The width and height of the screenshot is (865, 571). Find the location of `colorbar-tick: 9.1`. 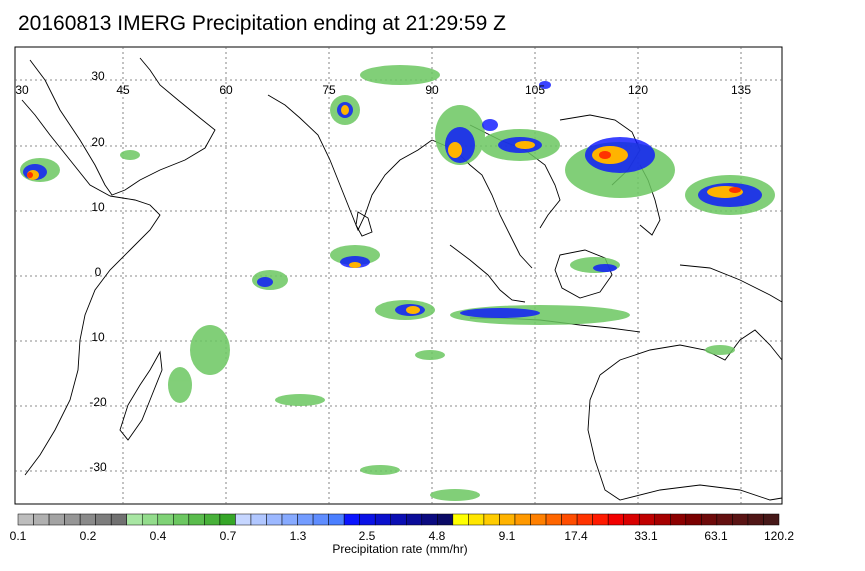

colorbar-tick: 9.1 is located at coordinates (507, 536).